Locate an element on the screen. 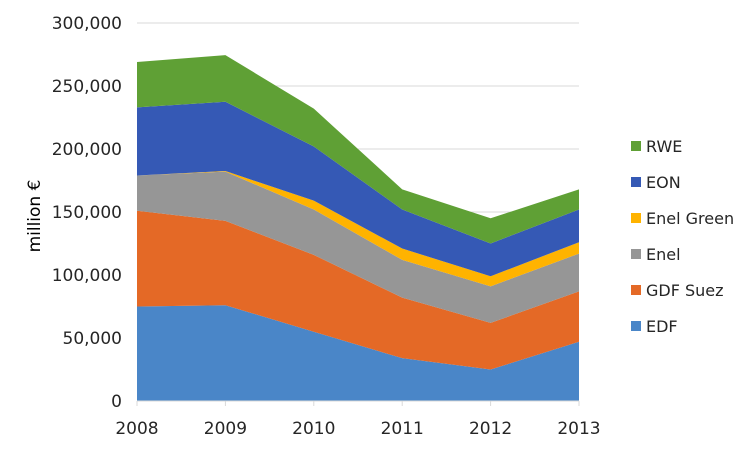  legend-item-eon: EON is located at coordinates (682, 182).